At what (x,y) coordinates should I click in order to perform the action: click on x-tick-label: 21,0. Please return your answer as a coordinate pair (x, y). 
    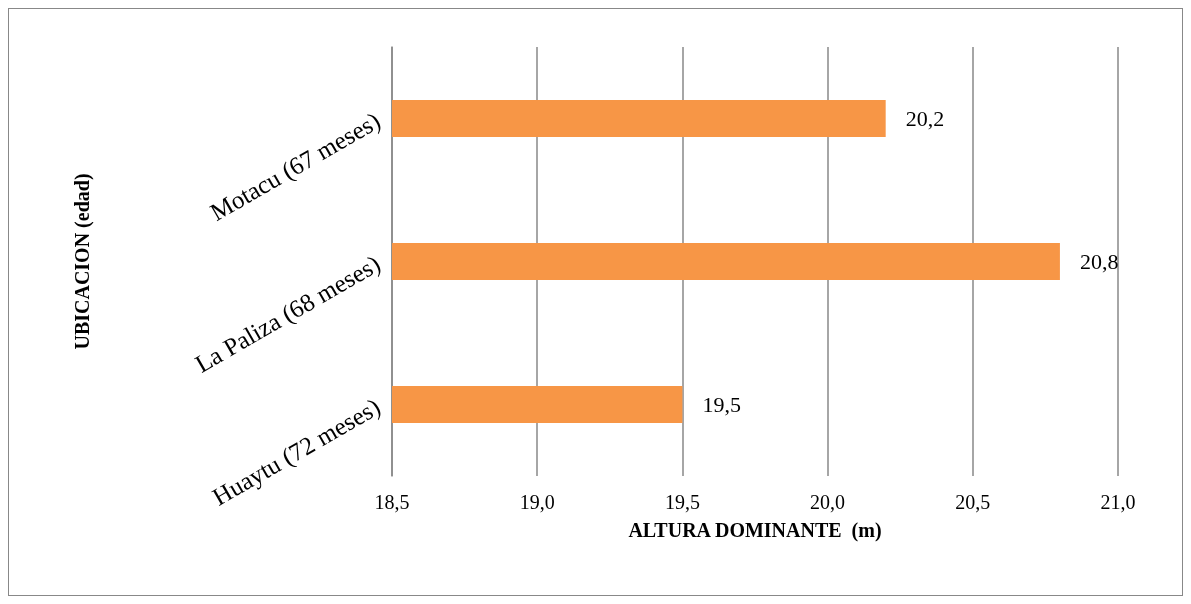
    Looking at the image, I should click on (1118, 502).